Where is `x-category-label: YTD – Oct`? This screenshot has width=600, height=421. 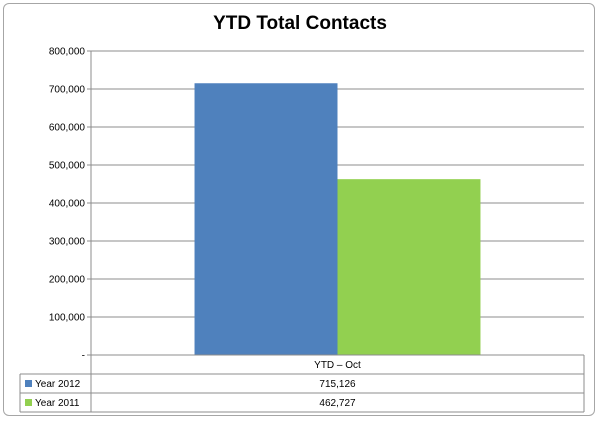
x-category-label: YTD – Oct is located at coordinates (337, 365).